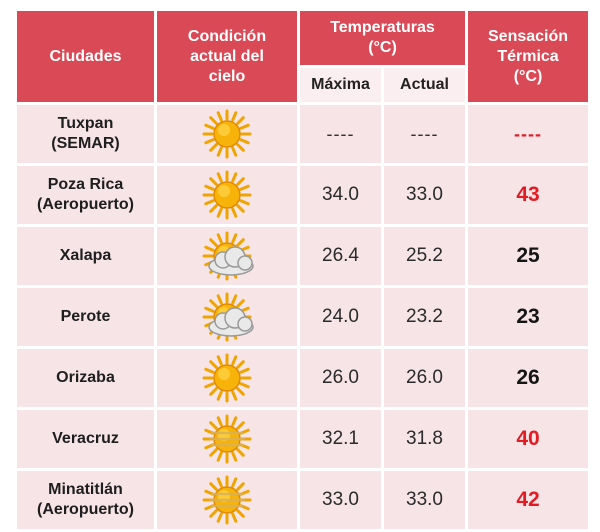 The image size is (600, 532). I want to click on feels-like-cell: 40, so click(528, 439).